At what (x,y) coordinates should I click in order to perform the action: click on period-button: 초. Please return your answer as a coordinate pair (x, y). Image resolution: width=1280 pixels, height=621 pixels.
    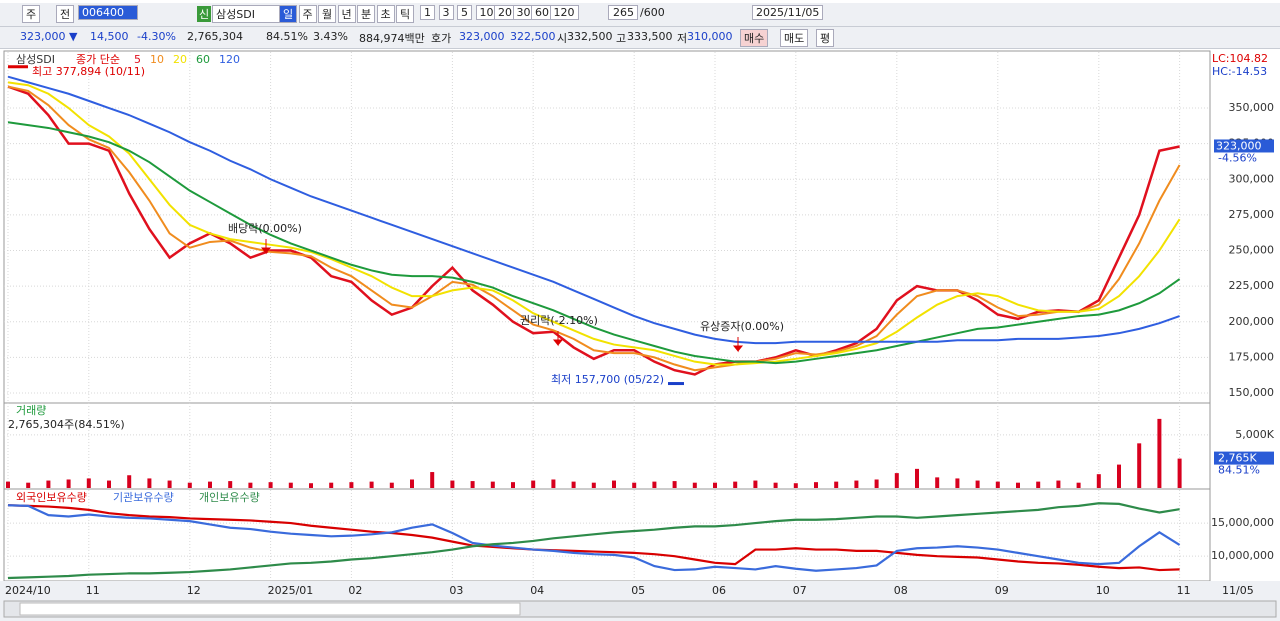
    Looking at the image, I should click on (385, 14).